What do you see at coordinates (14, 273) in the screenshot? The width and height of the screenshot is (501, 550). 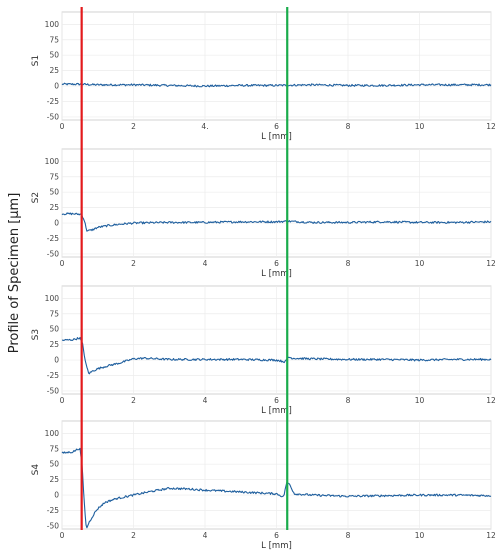 I see `shared-y-axis-label: Profile of Specimen [µm]` at bounding box center [14, 273].